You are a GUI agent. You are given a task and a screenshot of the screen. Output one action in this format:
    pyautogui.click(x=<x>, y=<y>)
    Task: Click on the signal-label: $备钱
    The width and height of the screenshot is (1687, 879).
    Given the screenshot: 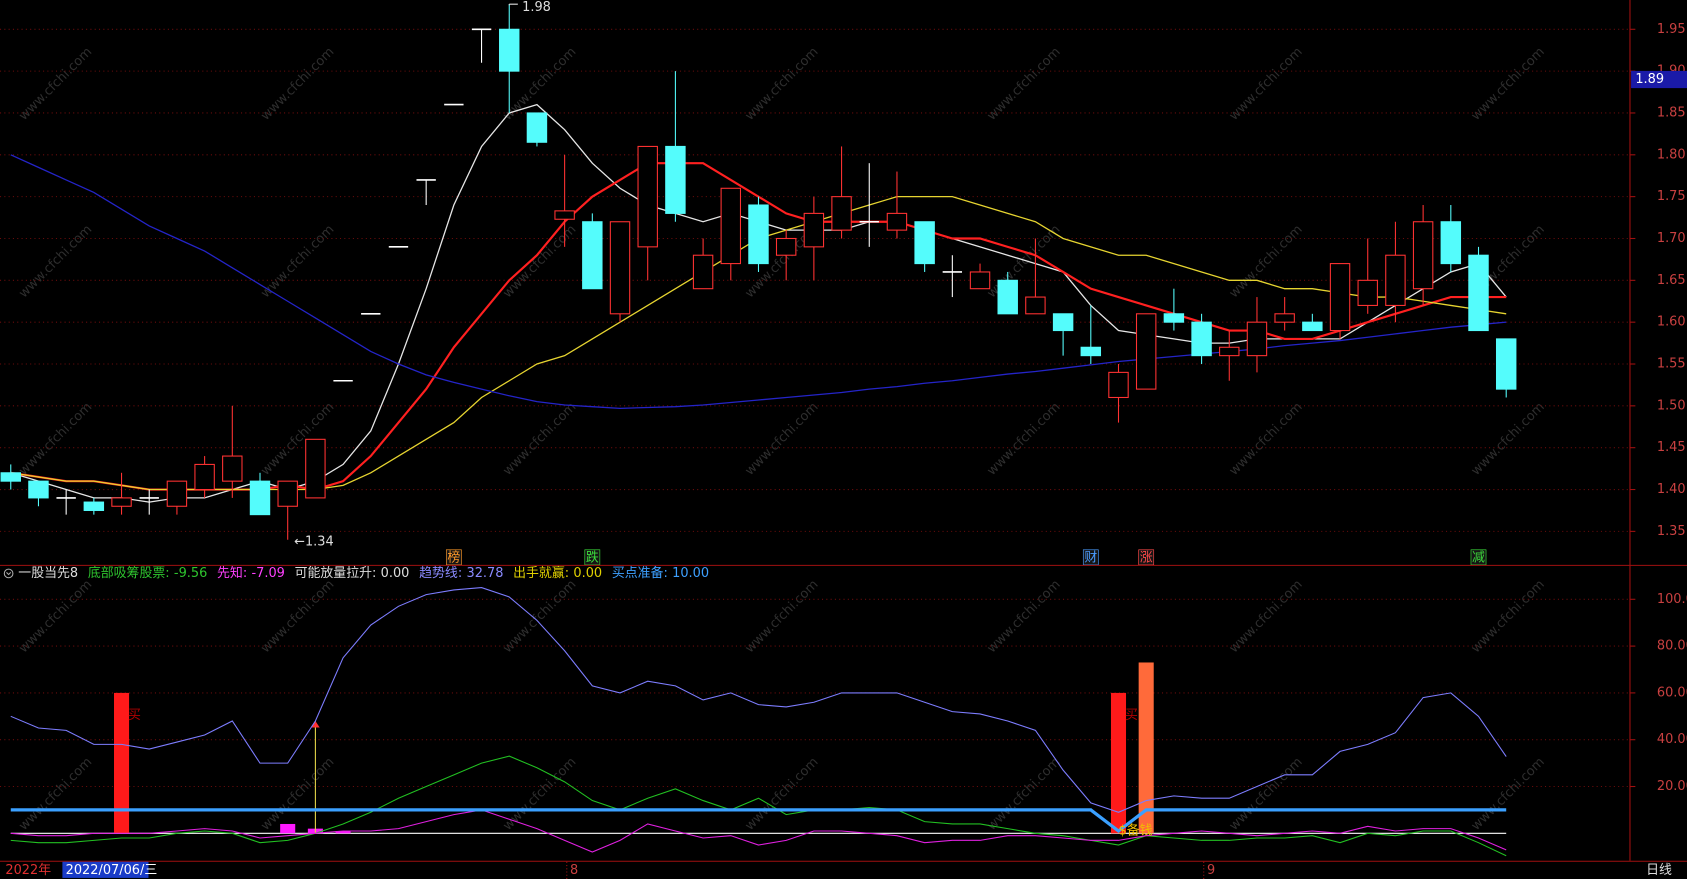 What is the action you would take?
    pyautogui.click(x=1135, y=830)
    